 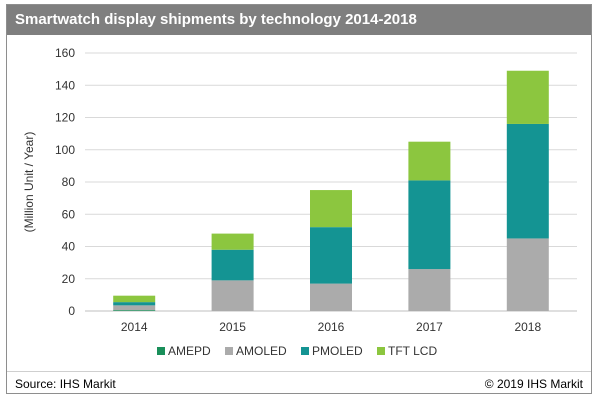 I want to click on bar-segment-amepd, so click(x=134, y=310).